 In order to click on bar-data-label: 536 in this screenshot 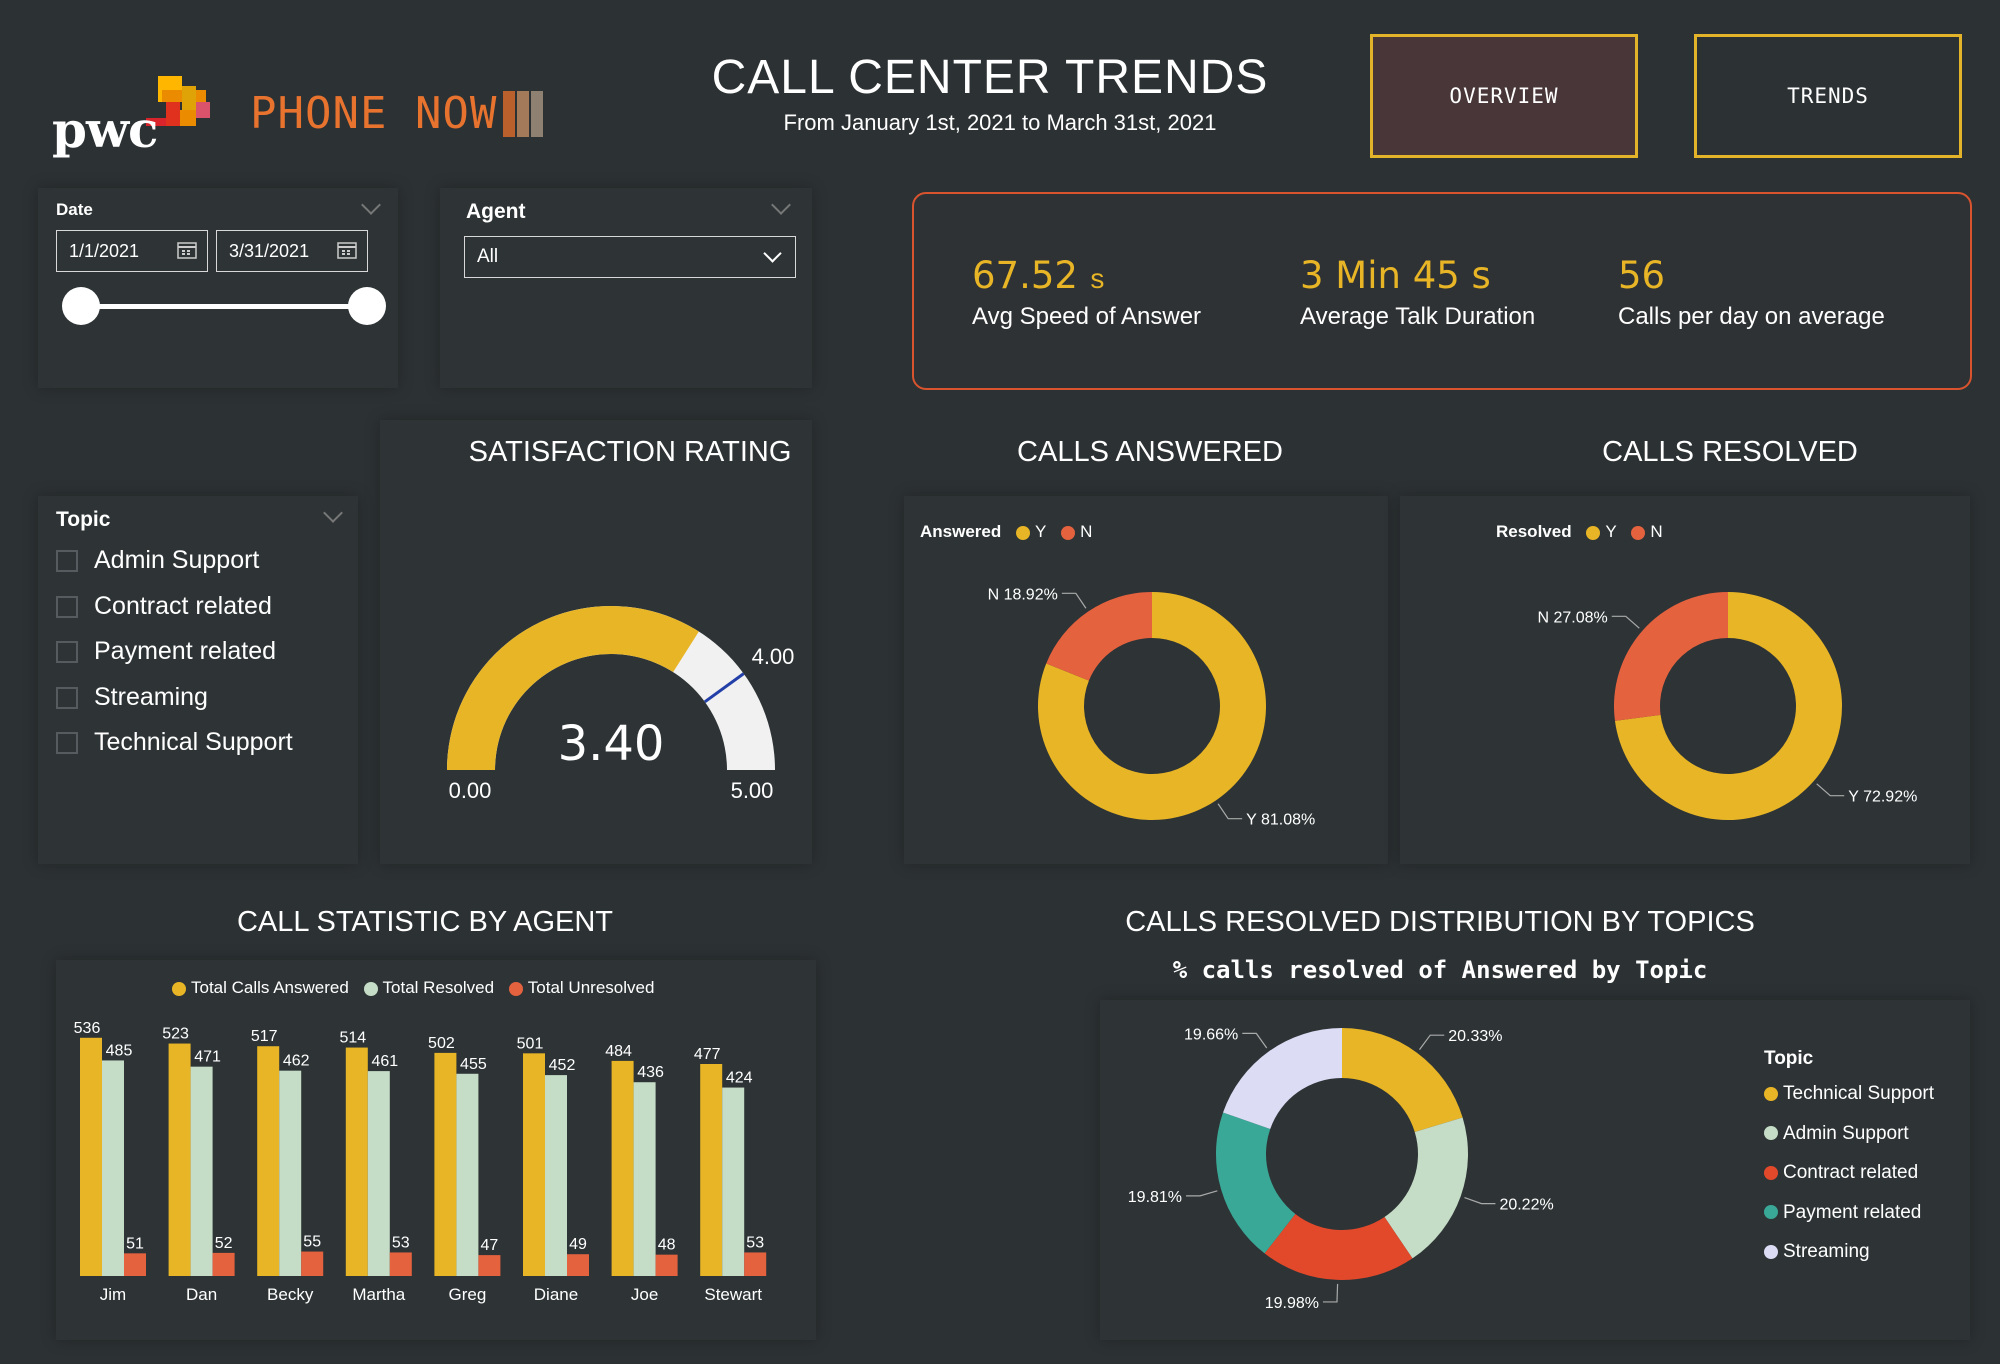, I will do `click(87, 1028)`.